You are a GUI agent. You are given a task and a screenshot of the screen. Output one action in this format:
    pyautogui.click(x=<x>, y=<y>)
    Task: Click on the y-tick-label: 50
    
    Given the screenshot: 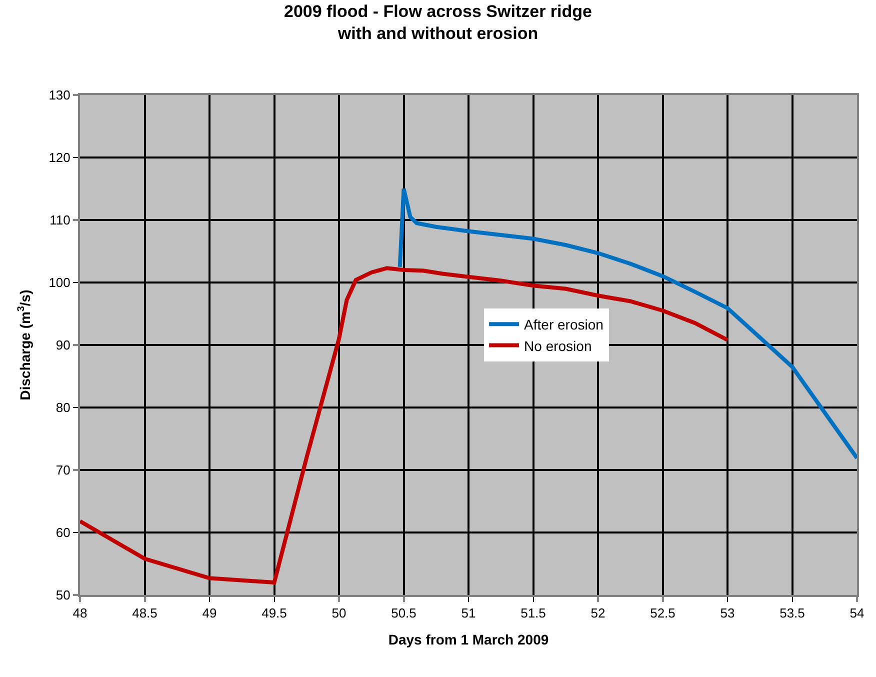 What is the action you would take?
    pyautogui.click(x=63, y=595)
    